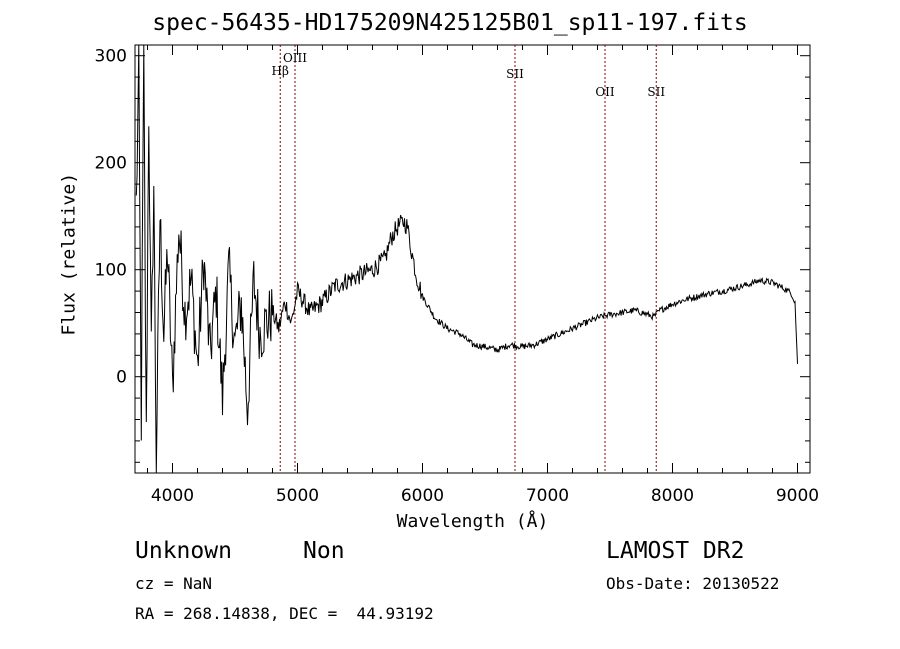 The width and height of the screenshot is (900, 649). What do you see at coordinates (111, 57) in the screenshot?
I see `y-tick-label: 300` at bounding box center [111, 57].